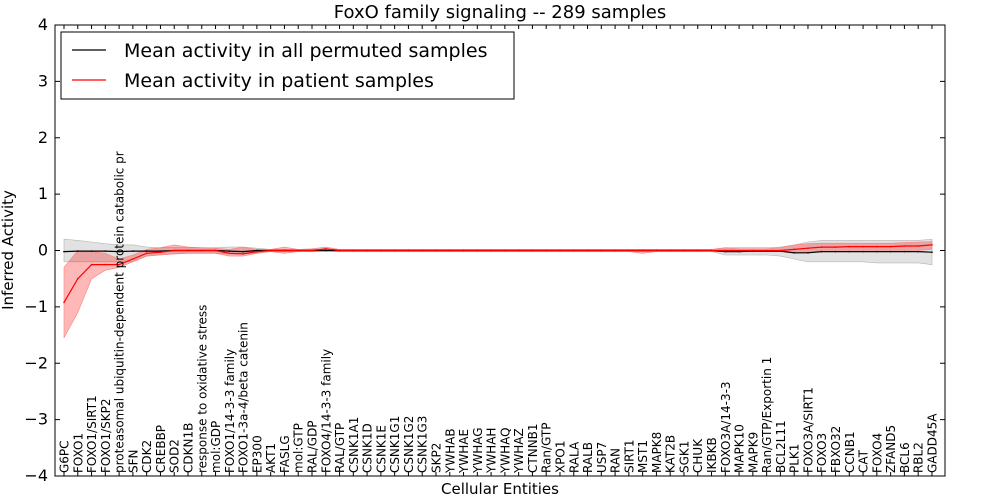  I want to click on x-tick-label: IKBKB, so click(712, 455).